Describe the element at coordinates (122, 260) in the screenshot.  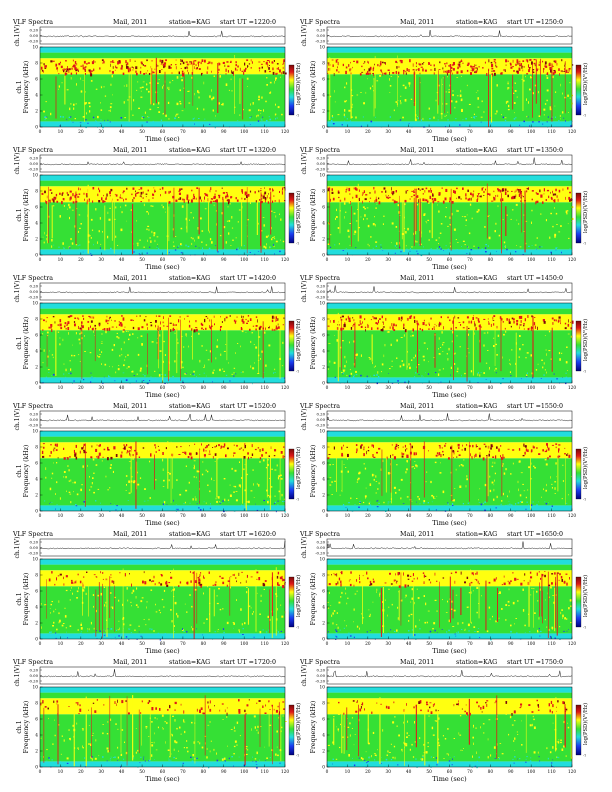
I see `x-tick-label: 40` at that location.